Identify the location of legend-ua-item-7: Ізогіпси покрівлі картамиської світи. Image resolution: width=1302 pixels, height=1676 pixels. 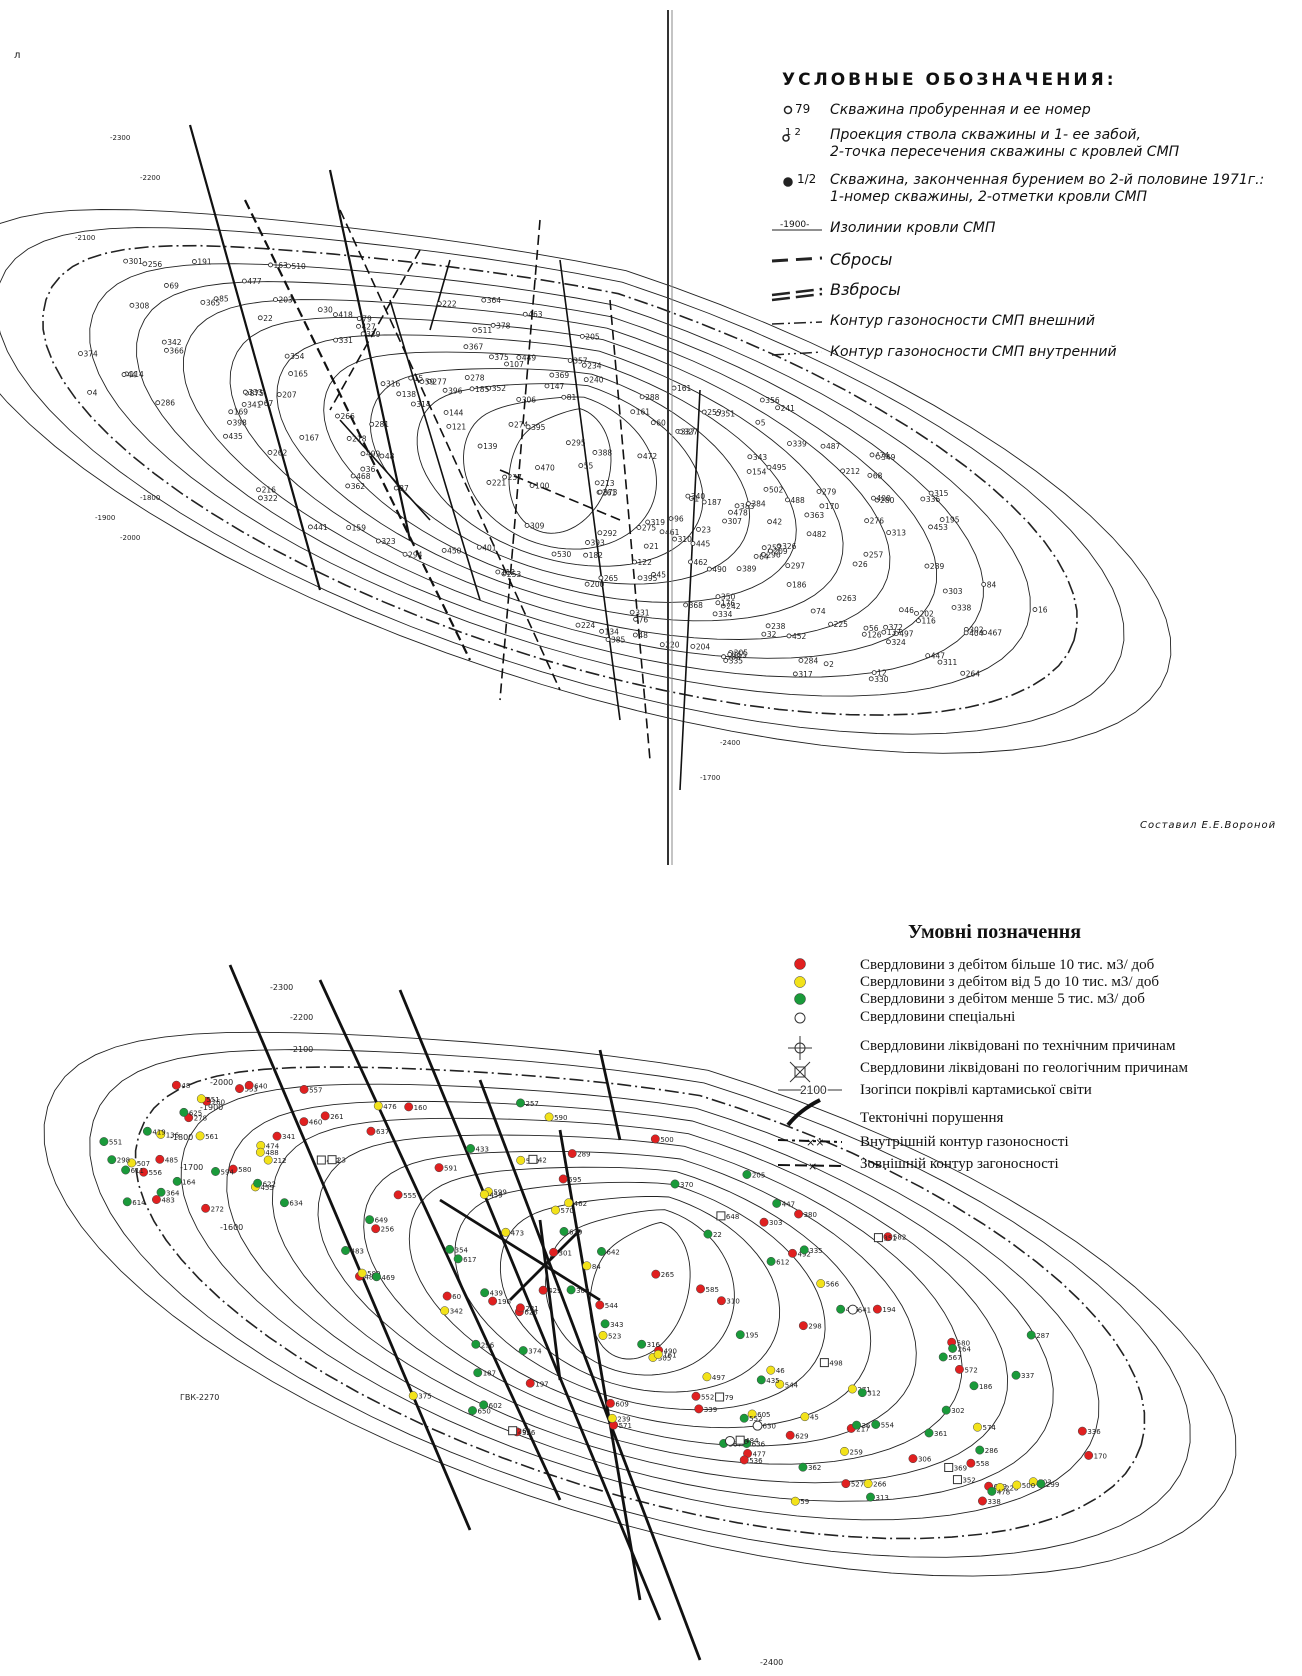
(976, 1090).